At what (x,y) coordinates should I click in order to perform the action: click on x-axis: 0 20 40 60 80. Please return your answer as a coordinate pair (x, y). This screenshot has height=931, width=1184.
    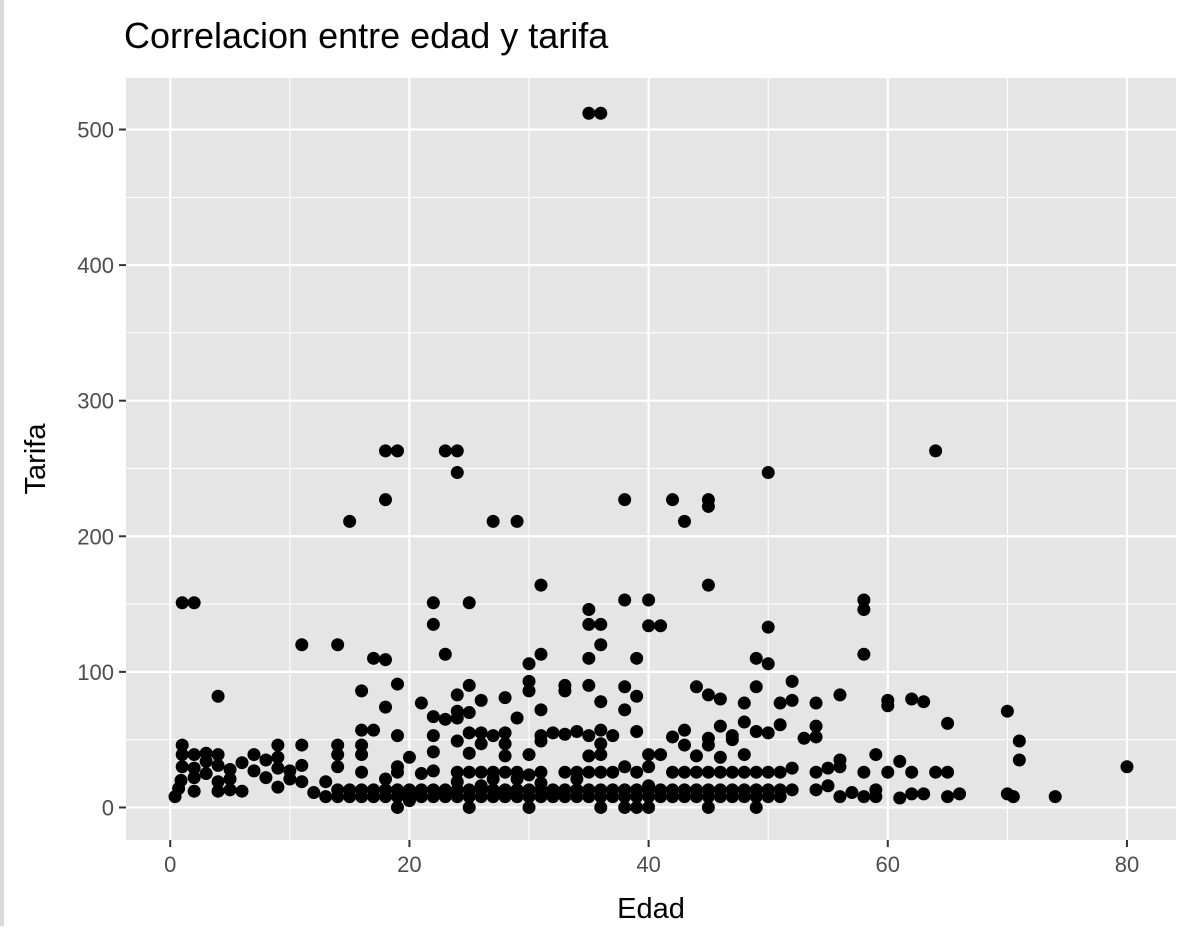
    Looking at the image, I should click on (651, 858).